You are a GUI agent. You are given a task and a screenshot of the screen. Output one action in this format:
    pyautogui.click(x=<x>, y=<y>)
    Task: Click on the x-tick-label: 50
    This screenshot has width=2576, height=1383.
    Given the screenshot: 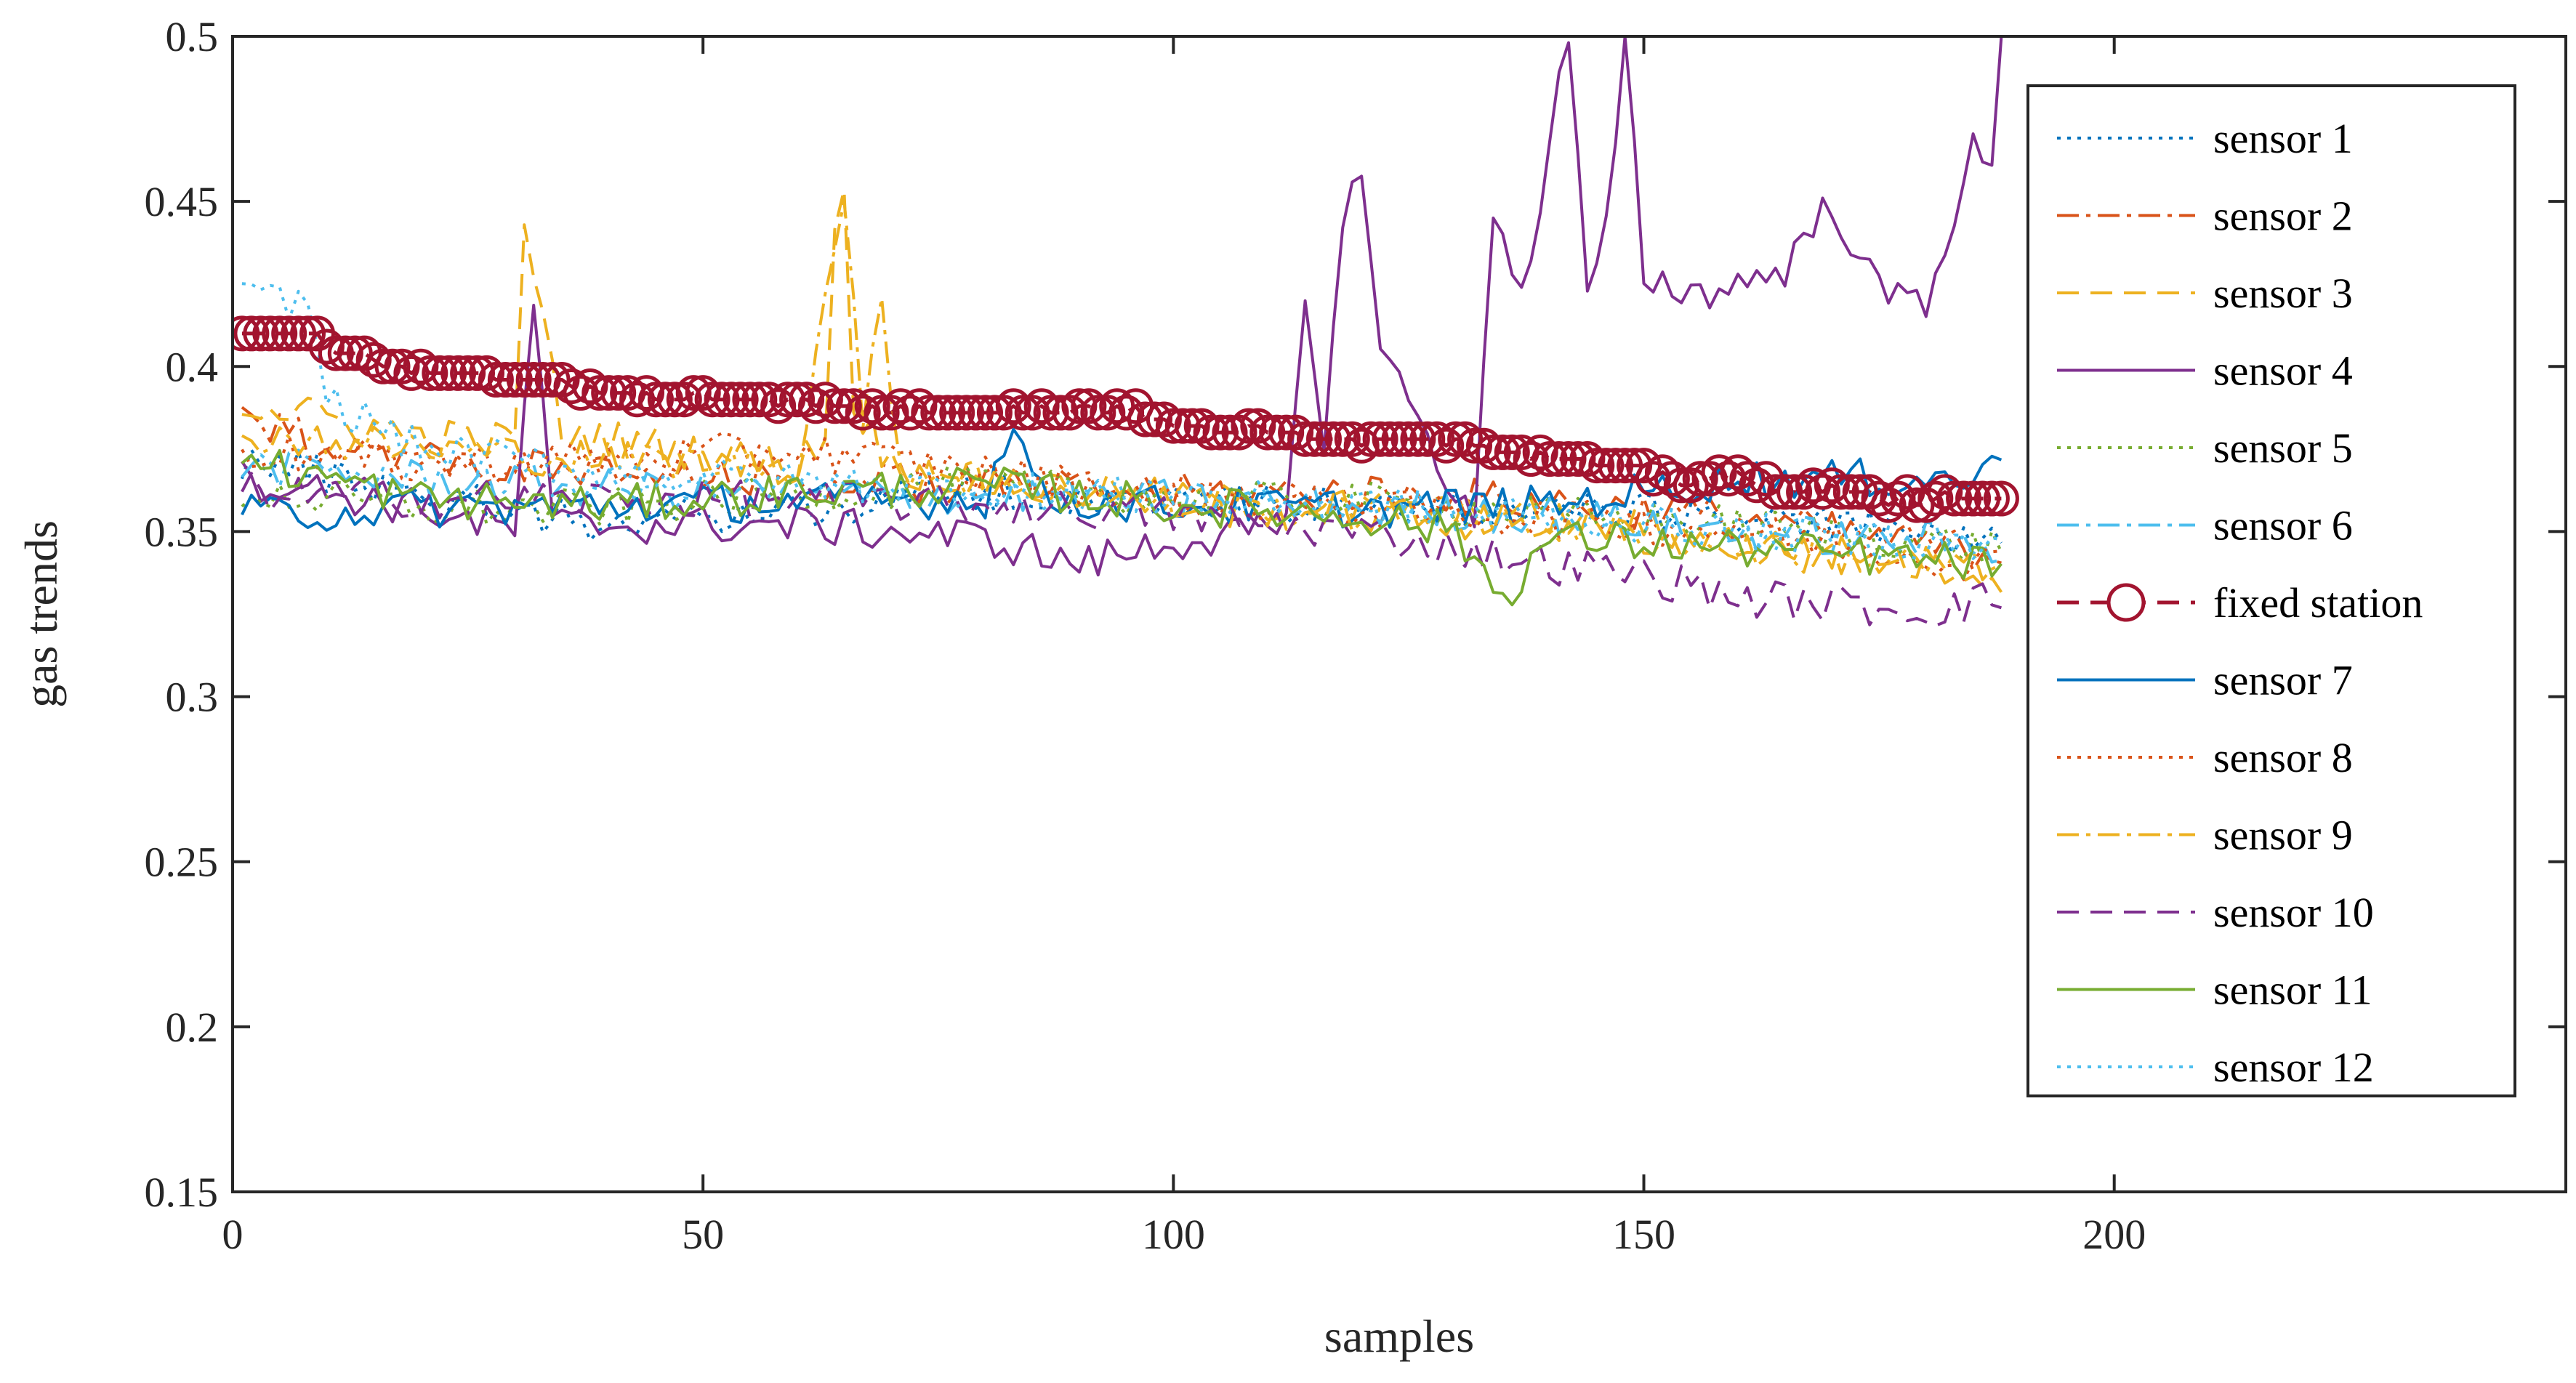 What is the action you would take?
    pyautogui.click(x=703, y=1234)
    